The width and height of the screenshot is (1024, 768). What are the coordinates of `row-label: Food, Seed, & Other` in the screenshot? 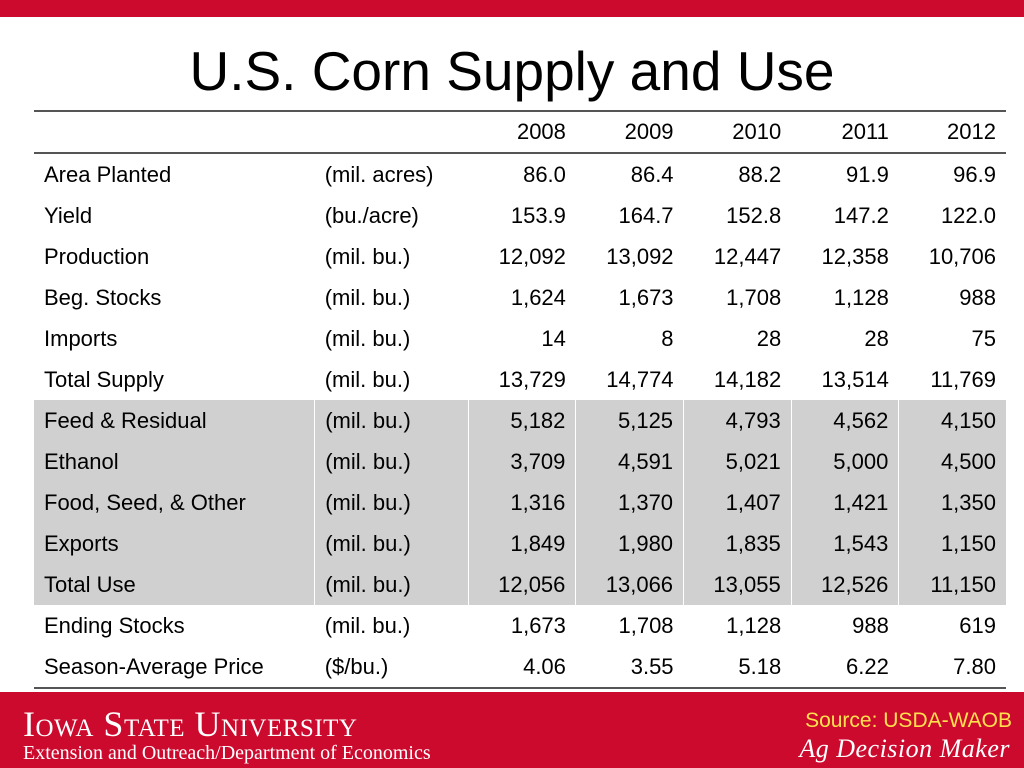 It's located at (174, 502).